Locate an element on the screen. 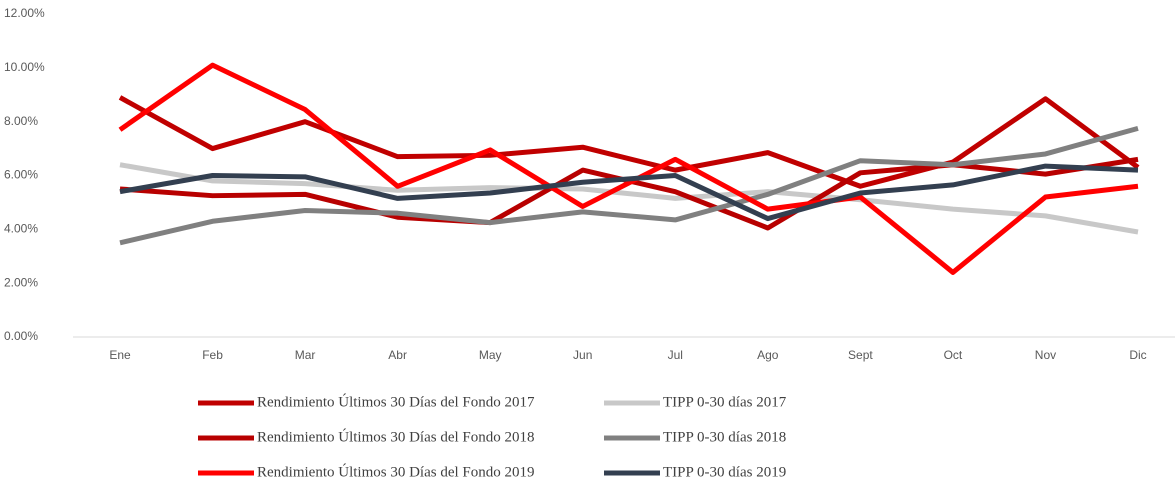 This screenshot has width=1175, height=484. x-tick-label: Dic is located at coordinates (1137, 355).